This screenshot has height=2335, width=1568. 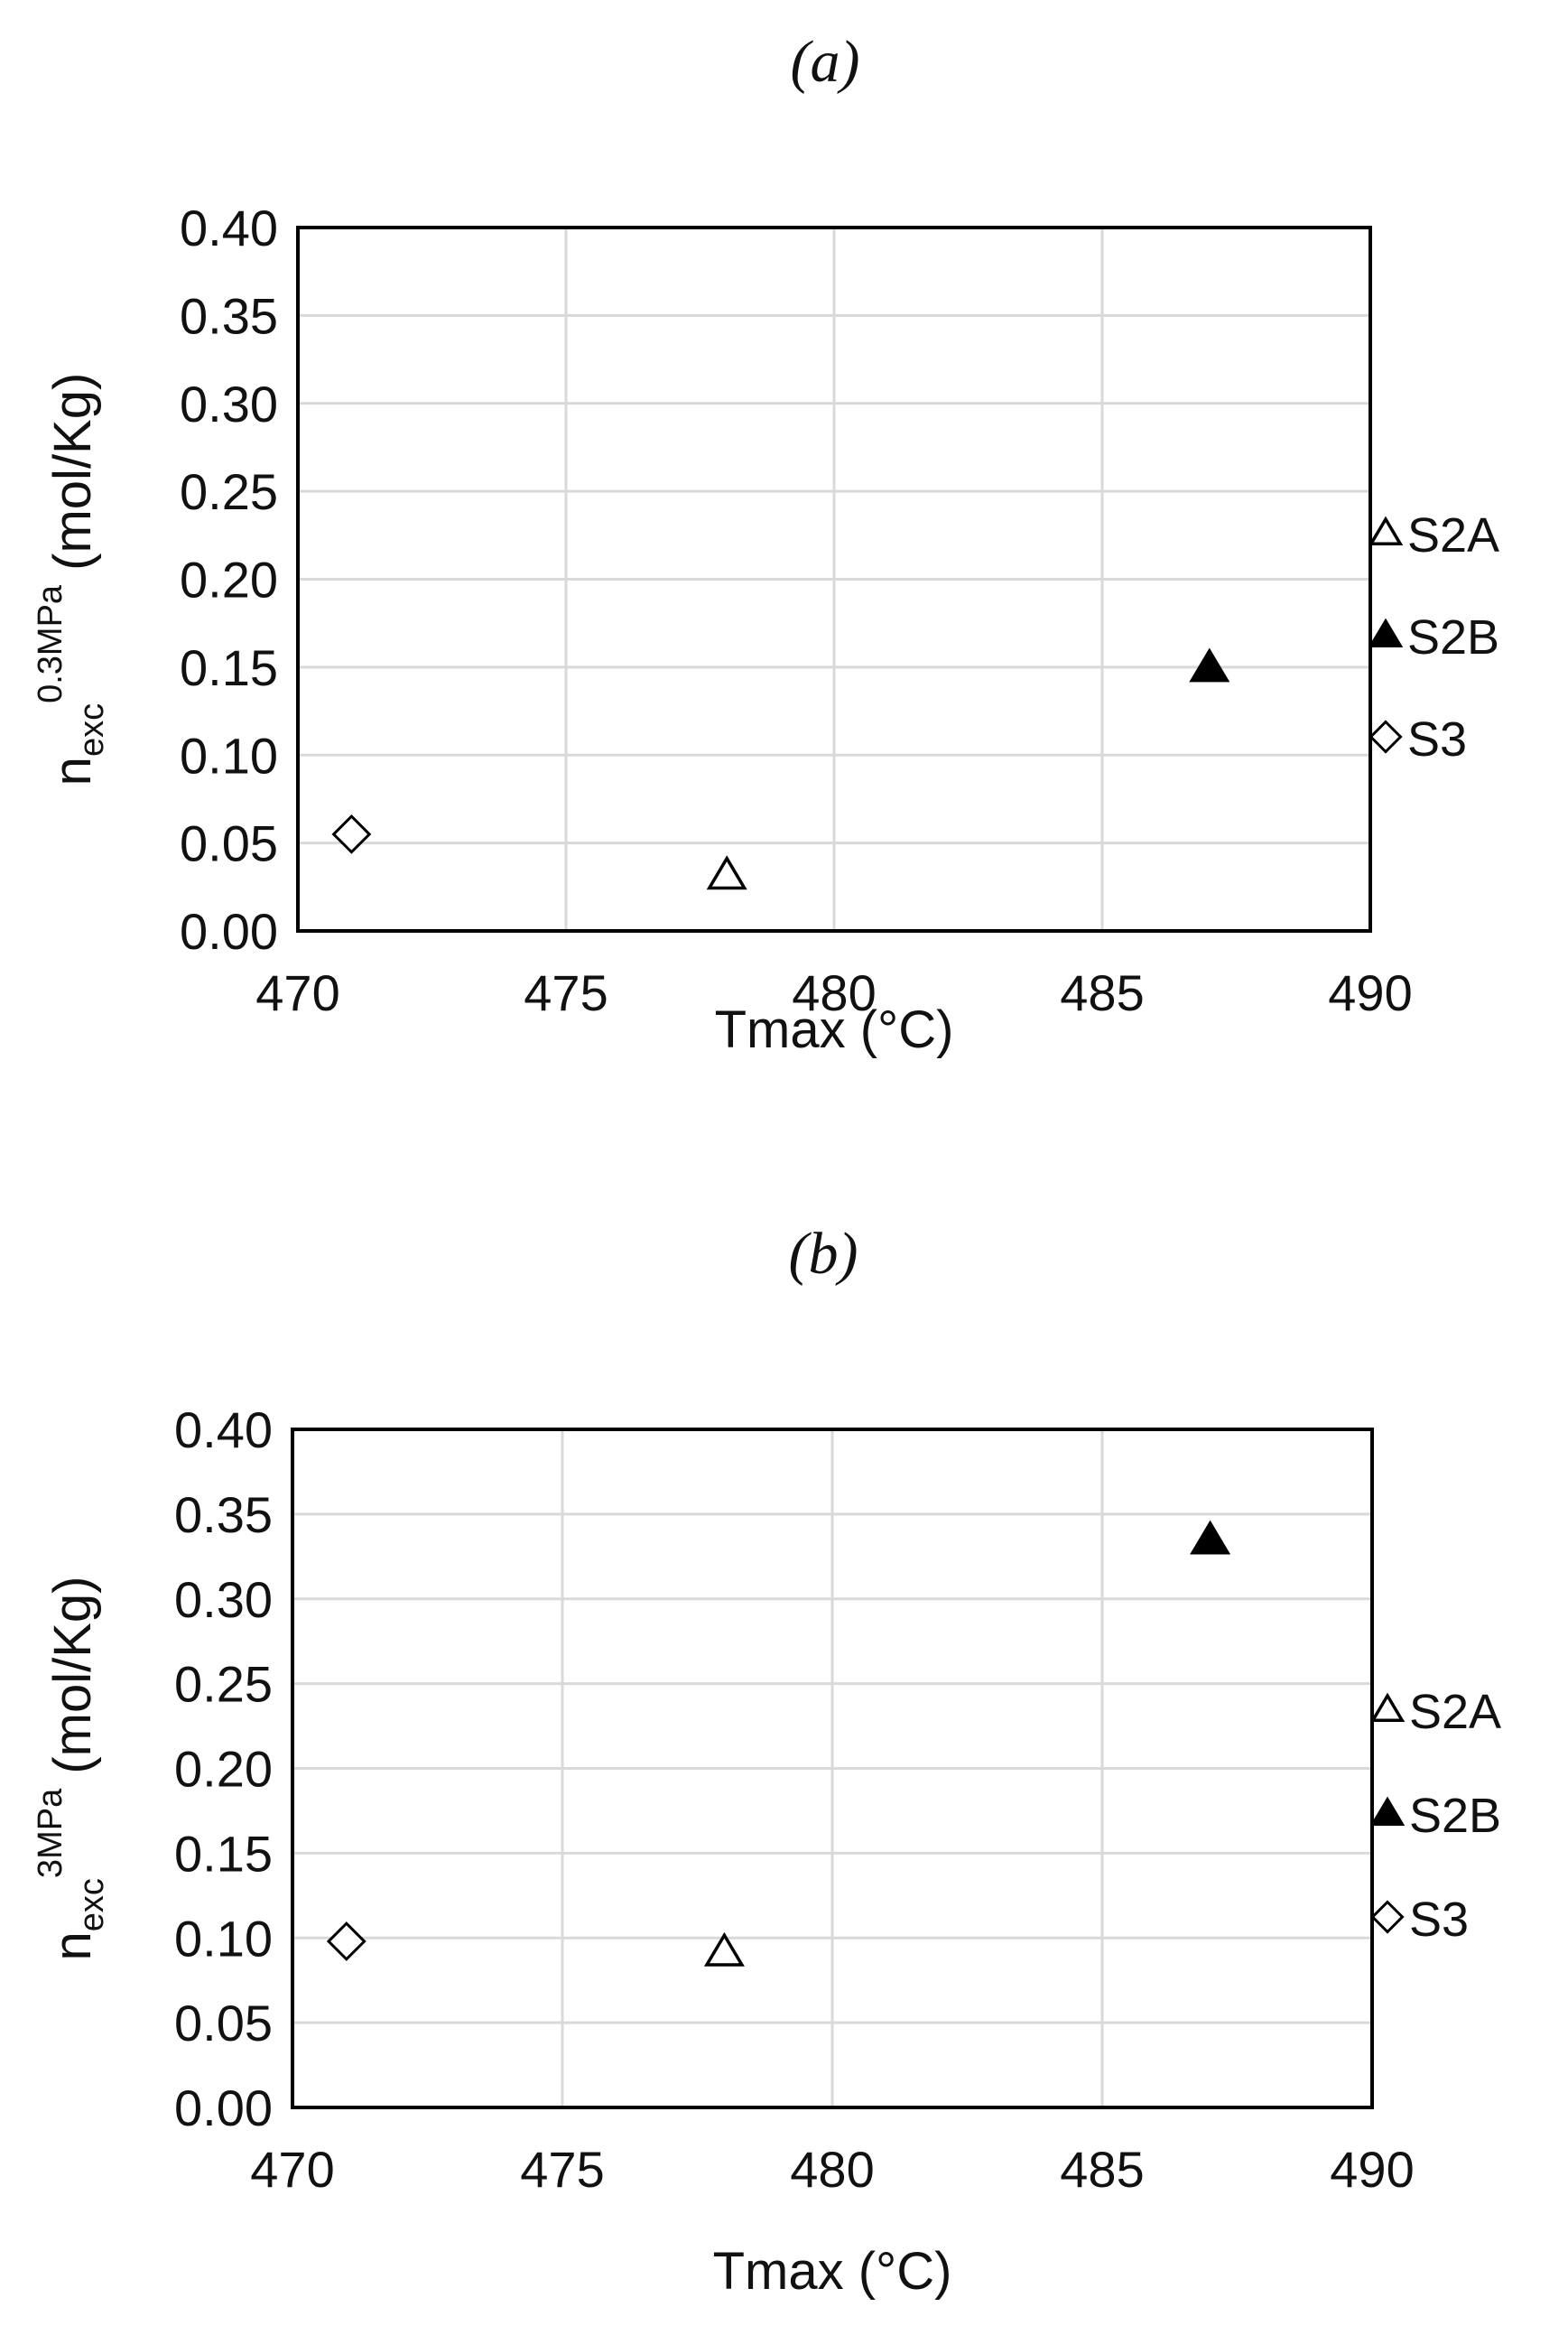 I want to click on panel-label: (a), so click(x=825, y=62).